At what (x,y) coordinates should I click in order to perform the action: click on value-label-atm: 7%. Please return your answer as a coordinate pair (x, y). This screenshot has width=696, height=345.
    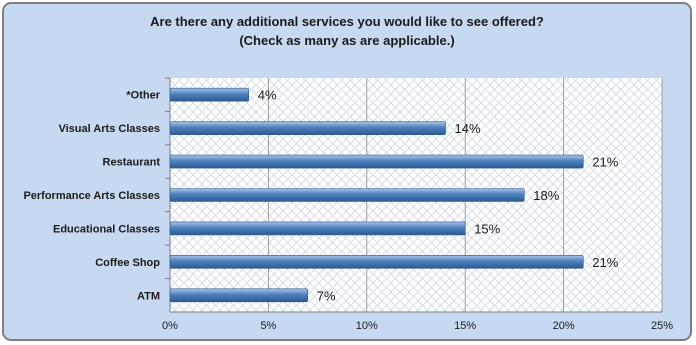
    Looking at the image, I should click on (326, 295).